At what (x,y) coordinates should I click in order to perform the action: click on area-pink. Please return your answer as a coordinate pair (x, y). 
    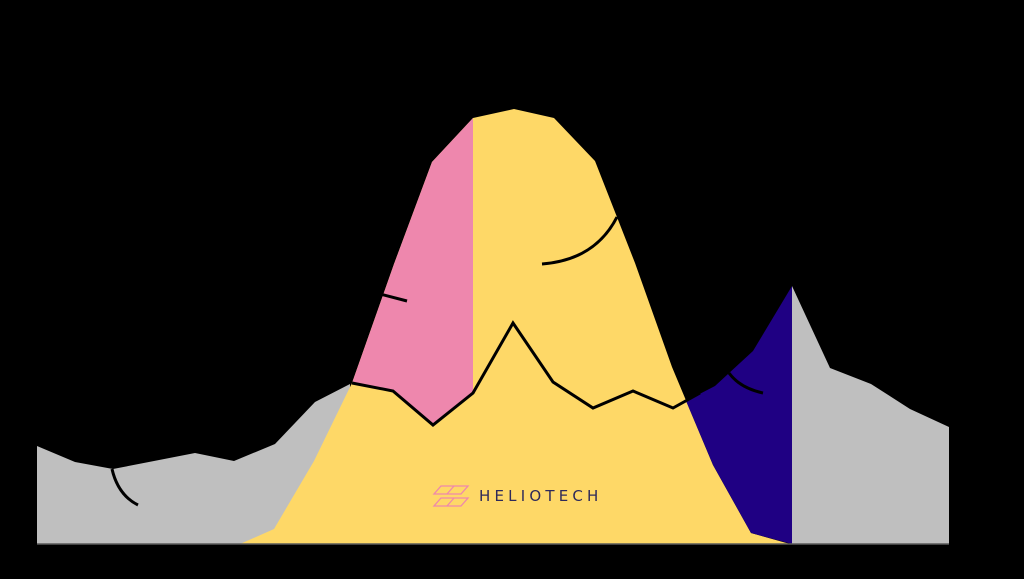
    Looking at the image, I should click on (412, 271).